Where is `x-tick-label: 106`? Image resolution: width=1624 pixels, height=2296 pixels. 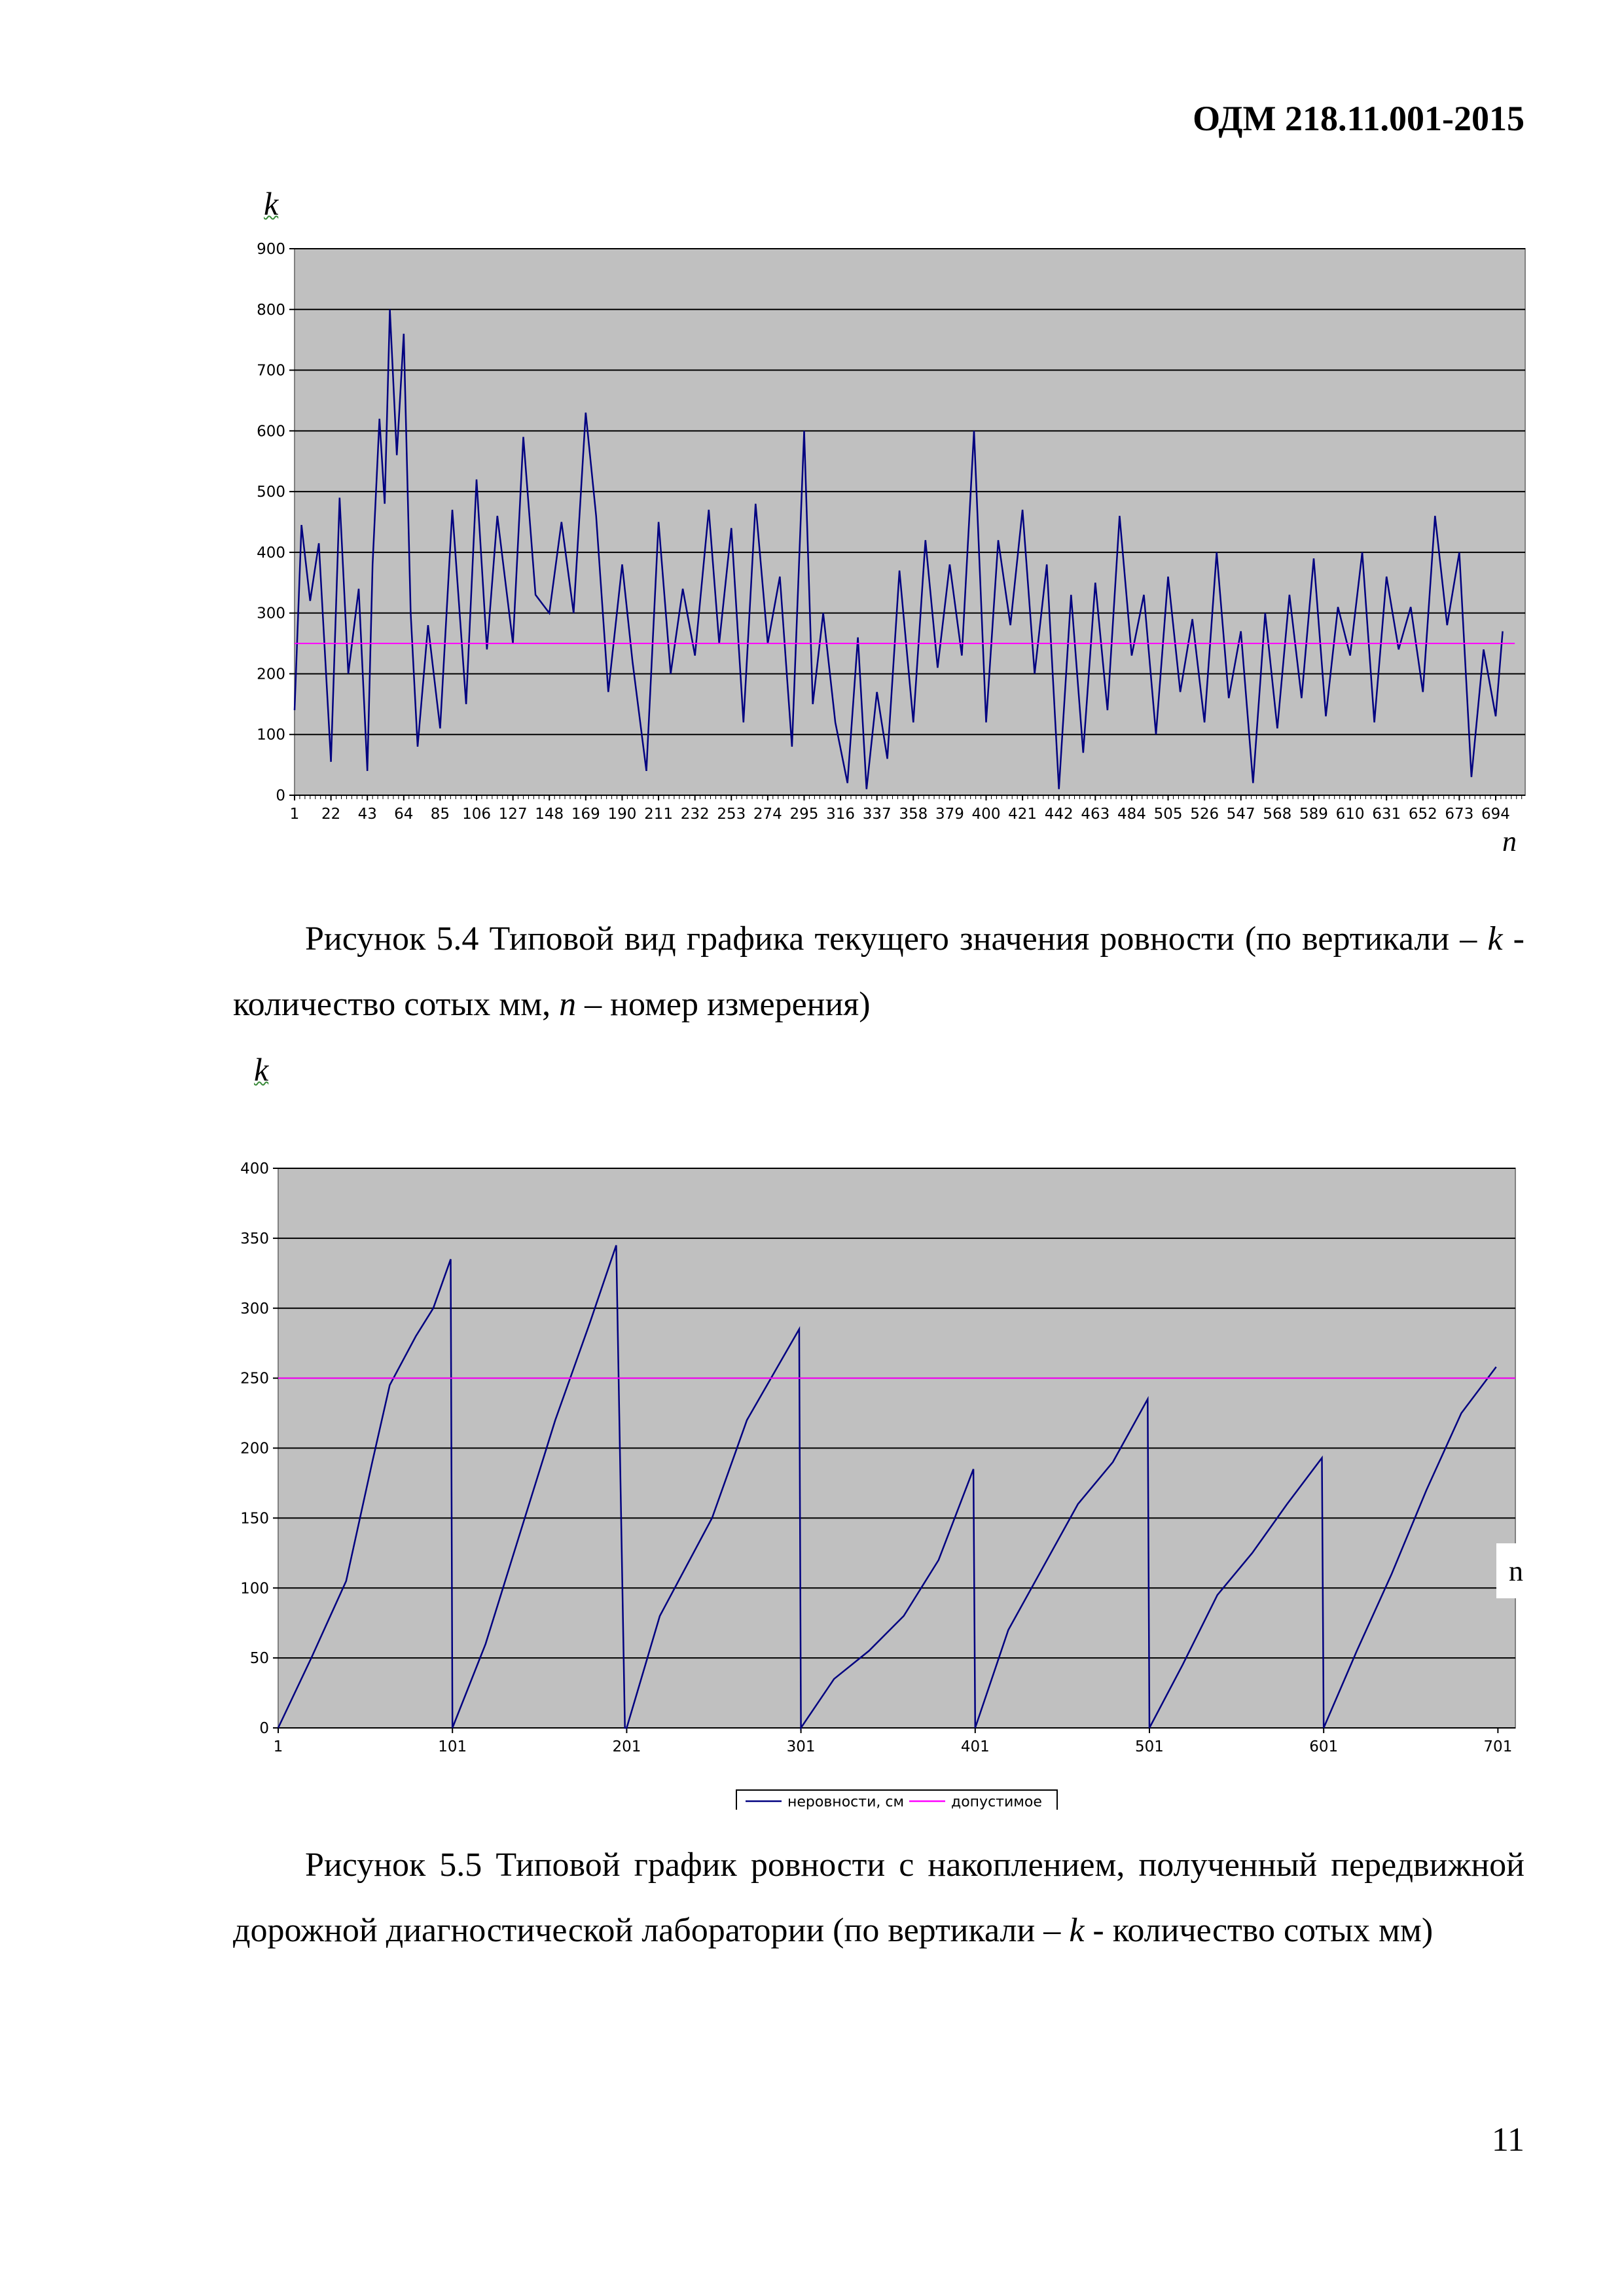 x-tick-label: 106 is located at coordinates (476, 814).